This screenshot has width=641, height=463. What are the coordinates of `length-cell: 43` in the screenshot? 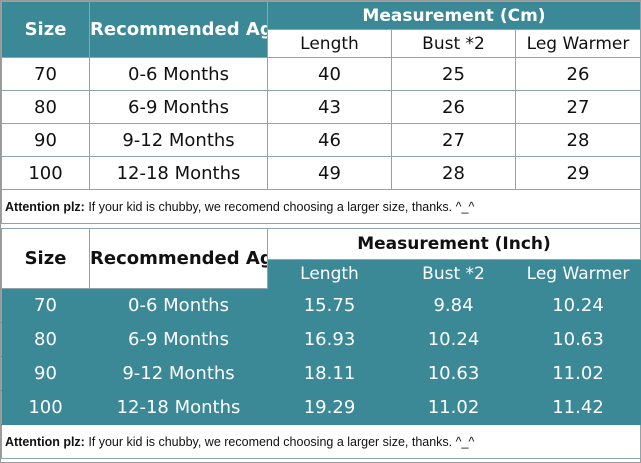 It's located at (329, 107).